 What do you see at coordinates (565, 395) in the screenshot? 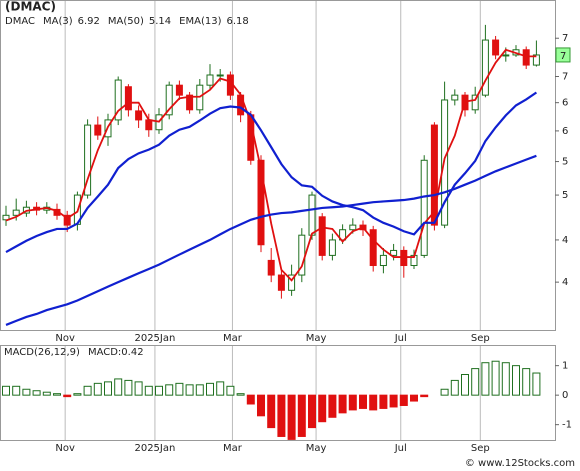
I see `y-tick-label: 0` at bounding box center [565, 395].